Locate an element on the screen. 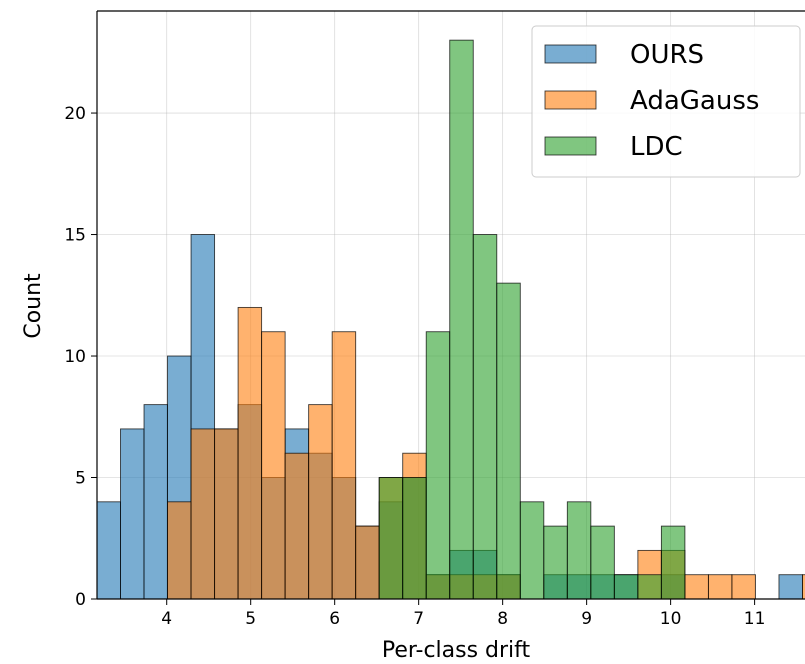  x-tick-label: 5 is located at coordinates (250, 619).